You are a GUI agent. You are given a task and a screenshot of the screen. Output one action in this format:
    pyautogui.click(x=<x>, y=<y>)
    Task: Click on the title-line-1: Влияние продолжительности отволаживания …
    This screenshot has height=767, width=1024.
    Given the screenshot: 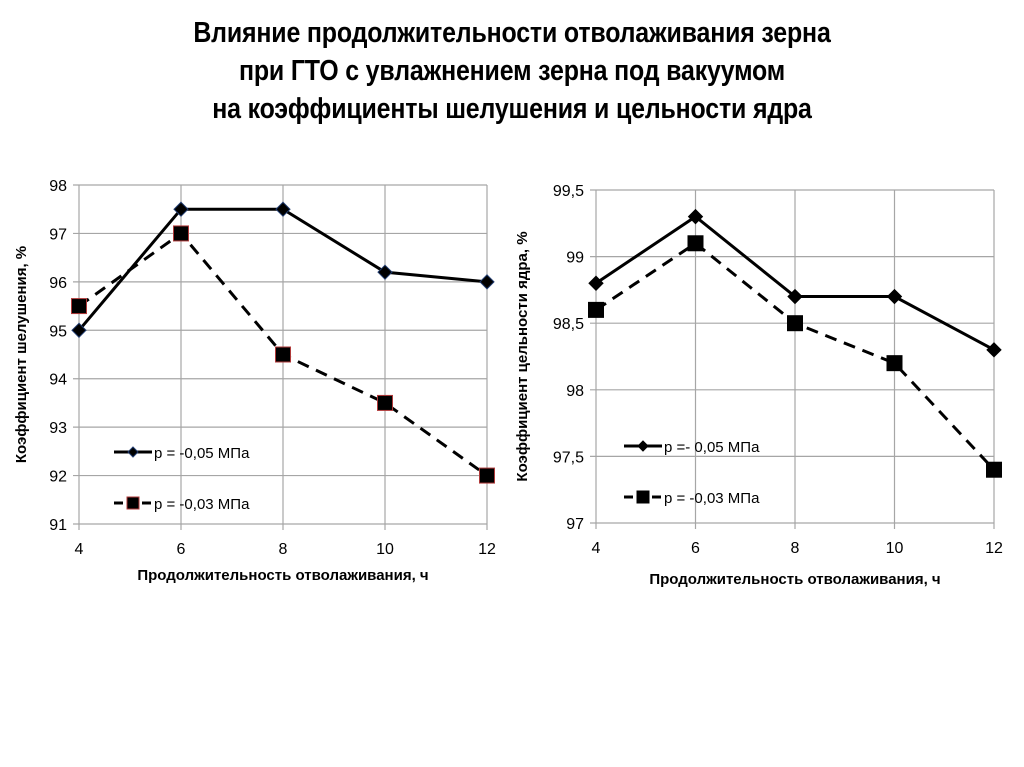 What is the action you would take?
    pyautogui.click(x=512, y=33)
    